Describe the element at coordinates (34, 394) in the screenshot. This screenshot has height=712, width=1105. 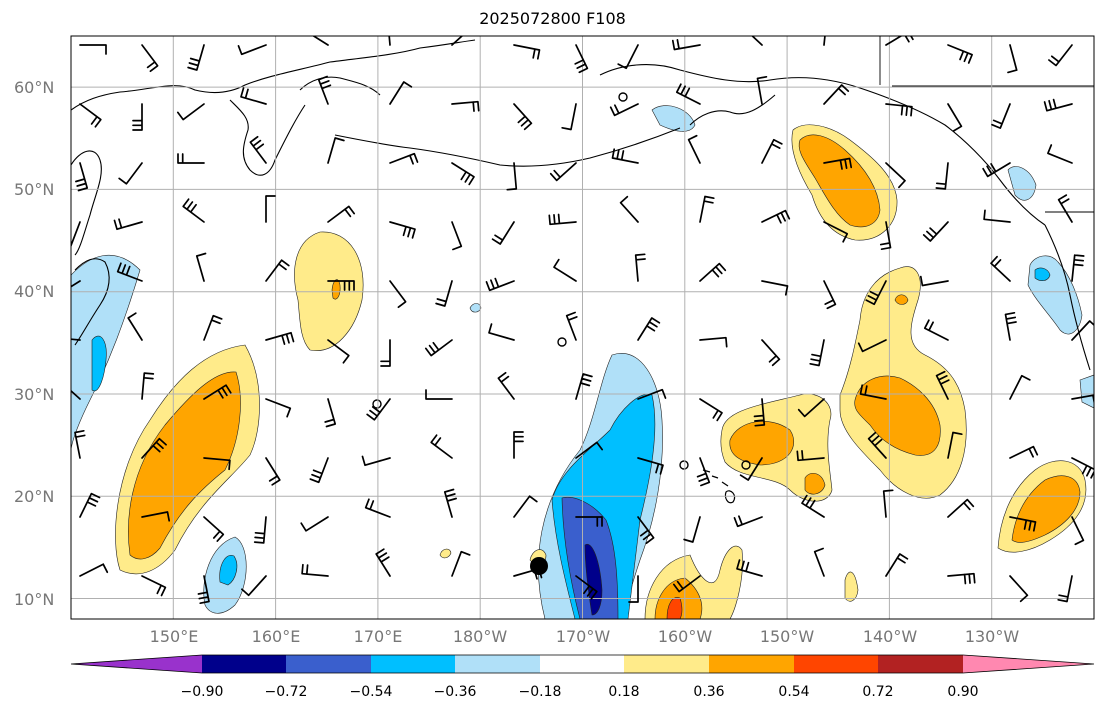
I see `lat-label: 30°N` at that location.